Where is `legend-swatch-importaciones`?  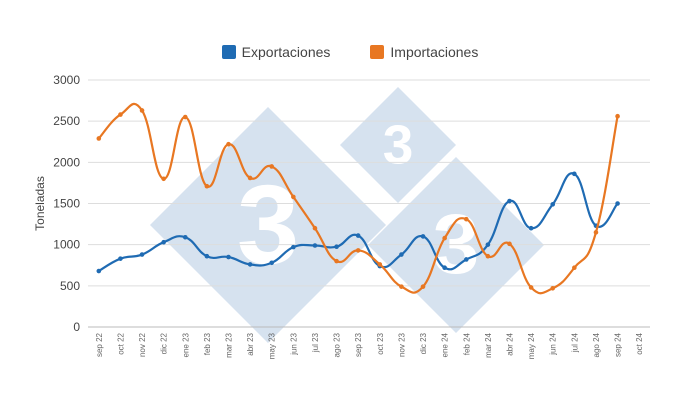 legend-swatch-importaciones is located at coordinates (377, 52).